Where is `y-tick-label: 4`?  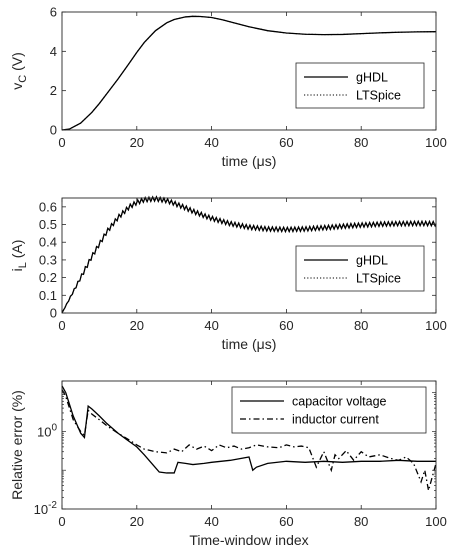
y-tick-label: 4 is located at coordinates (53, 51).